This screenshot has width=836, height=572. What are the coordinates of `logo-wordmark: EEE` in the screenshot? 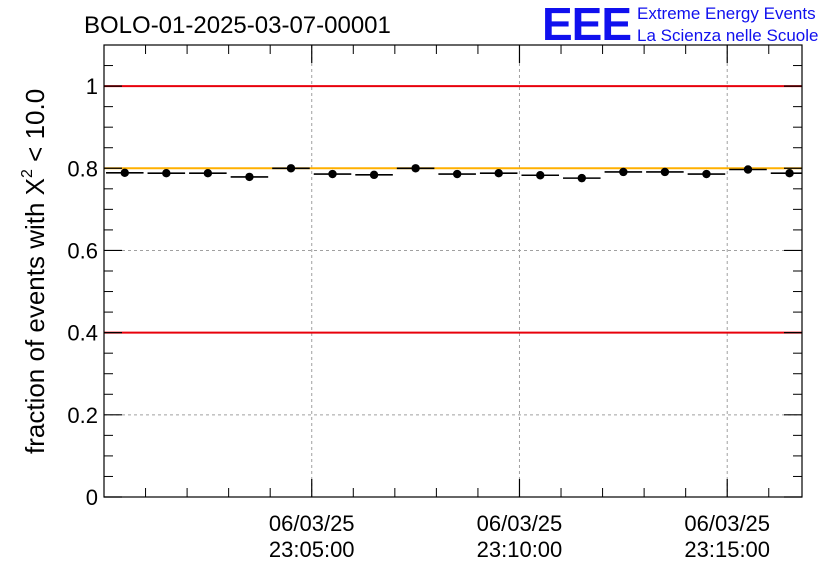 It's located at (586, 25).